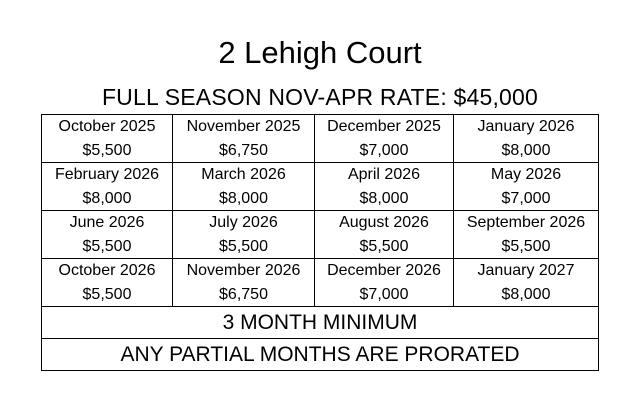 The width and height of the screenshot is (640, 415). I want to click on rate-cell: June 2026 $5,500, so click(107, 234).